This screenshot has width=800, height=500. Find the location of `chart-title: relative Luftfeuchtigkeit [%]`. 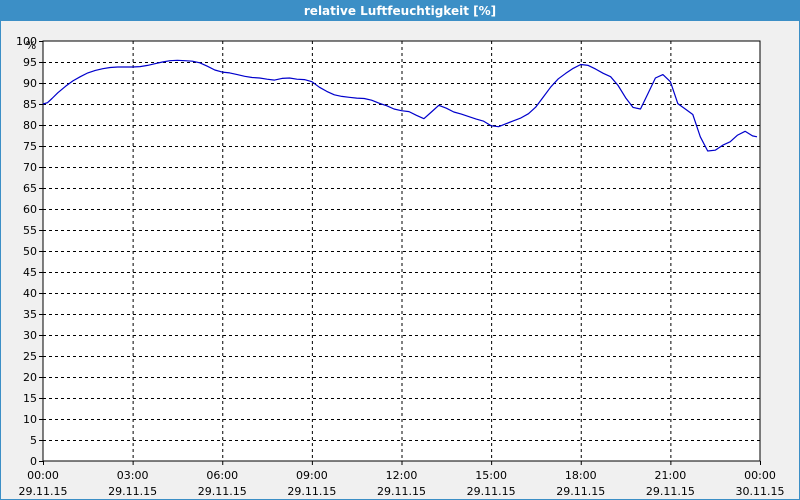

chart-title: relative Luftfeuchtigkeit [%] is located at coordinates (400, 11).